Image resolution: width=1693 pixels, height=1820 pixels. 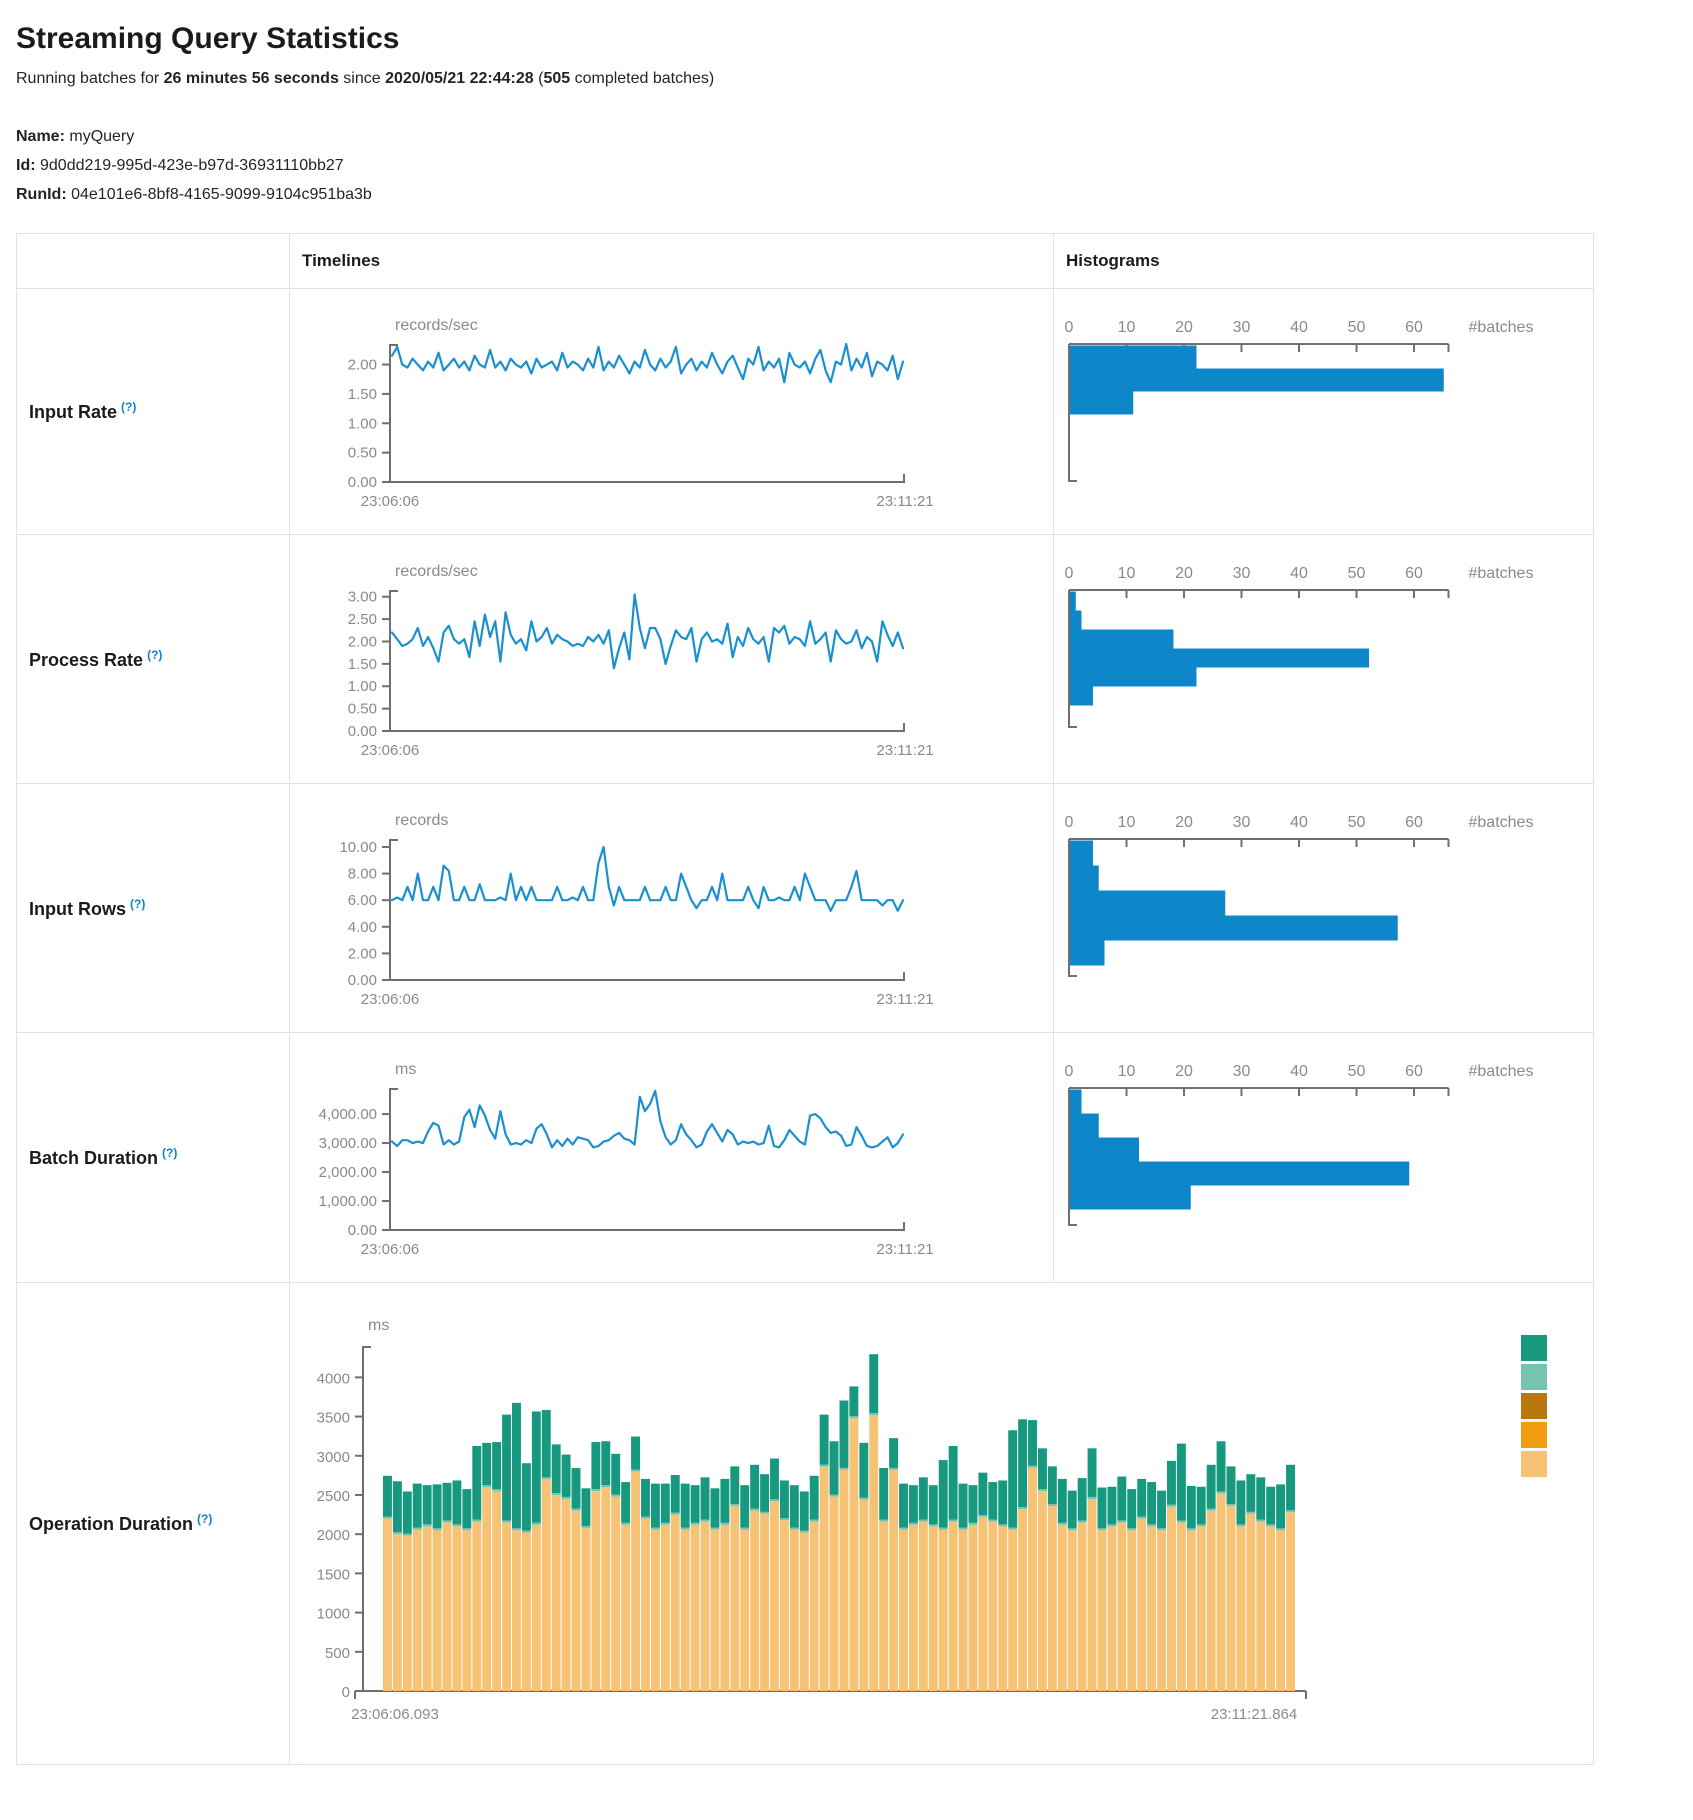 I want to click on svg-text: 2,000.00, so click(x=348, y=1172).